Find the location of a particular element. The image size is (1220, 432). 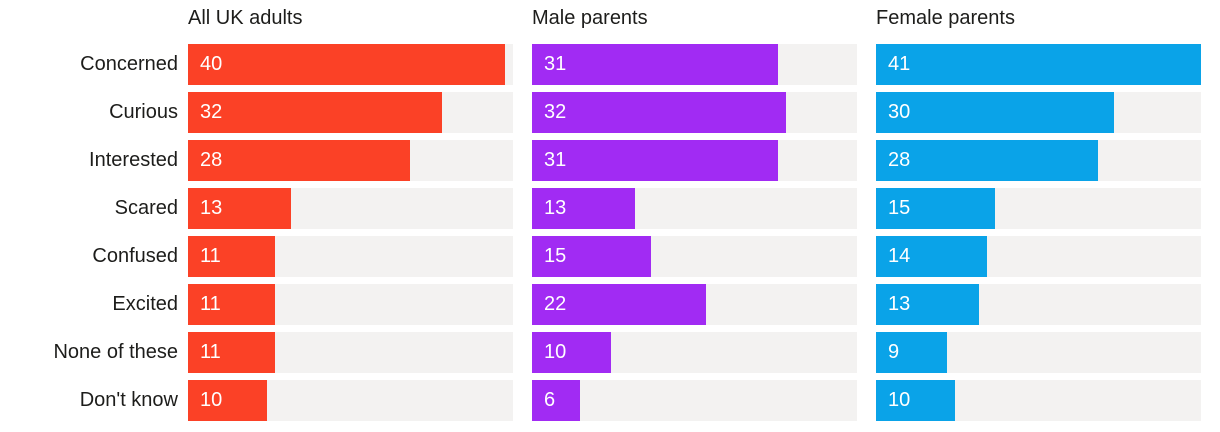

chart-row-interested: Interested 28 31 28 is located at coordinates (610, 160).